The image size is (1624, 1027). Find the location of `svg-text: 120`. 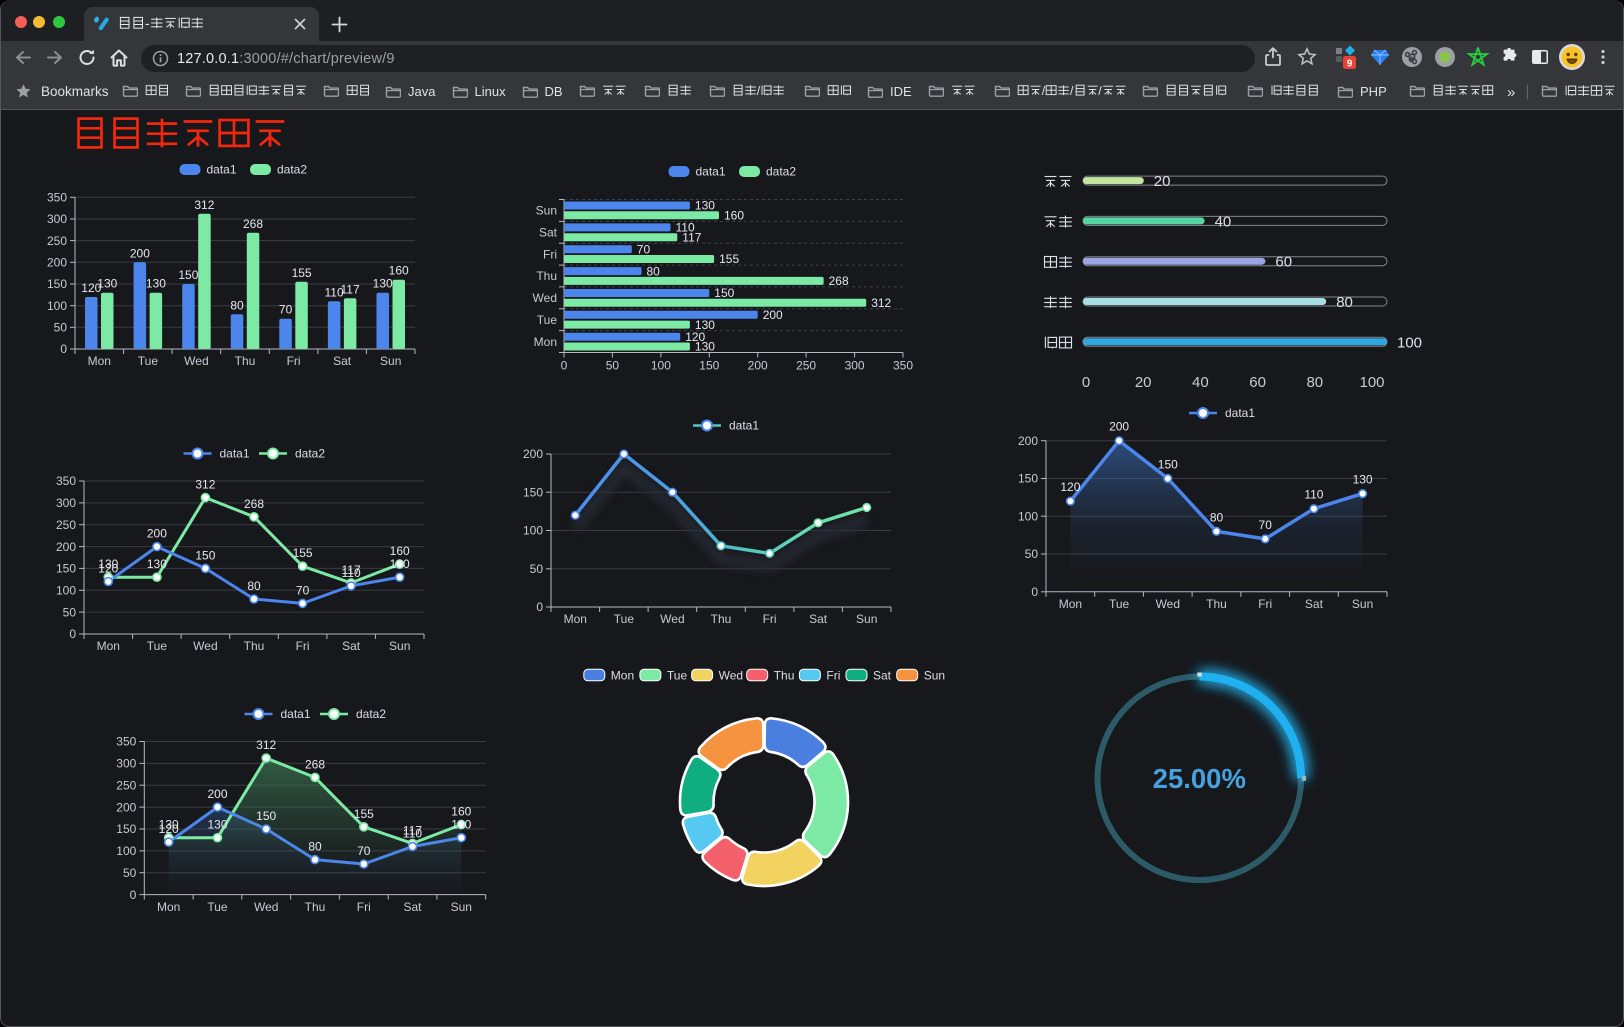

svg-text: 120 is located at coordinates (91, 288).